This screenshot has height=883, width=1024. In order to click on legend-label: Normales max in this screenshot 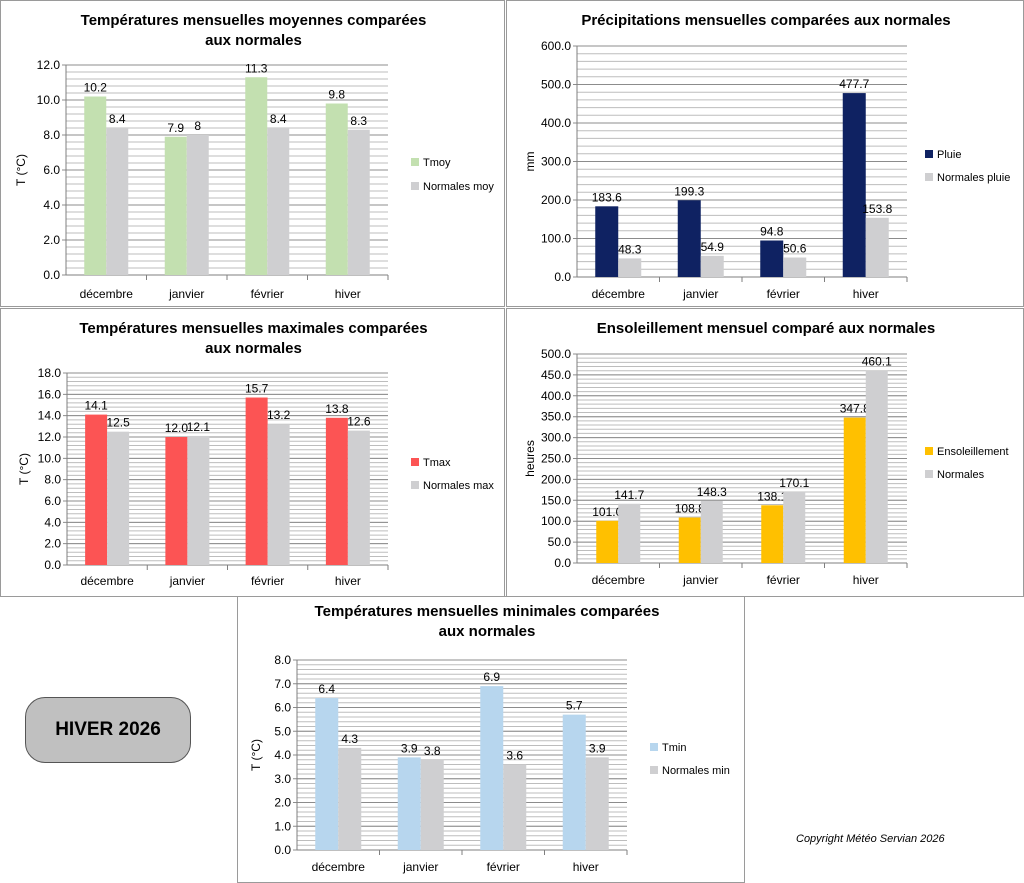, I will do `click(458, 486)`.